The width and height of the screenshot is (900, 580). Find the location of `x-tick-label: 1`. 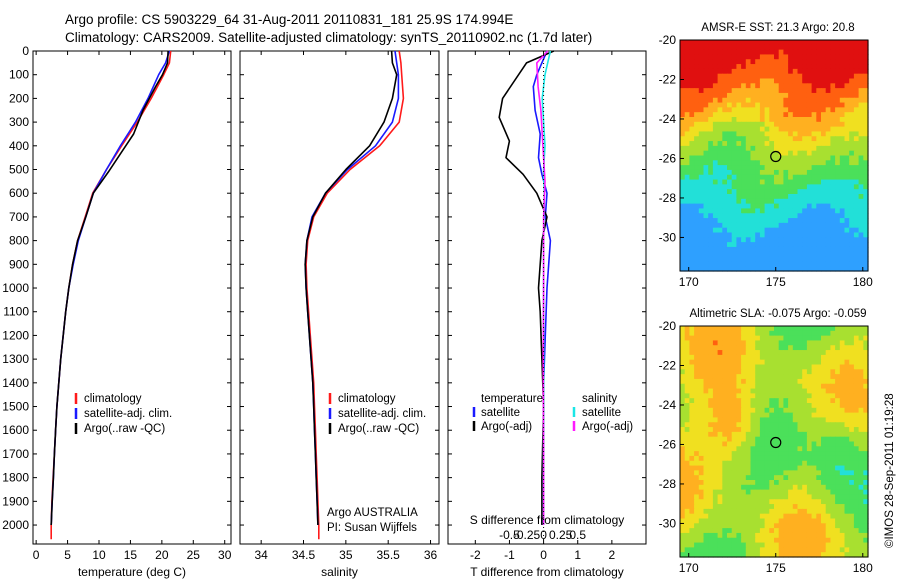

x-tick-label: 1 is located at coordinates (577, 555).